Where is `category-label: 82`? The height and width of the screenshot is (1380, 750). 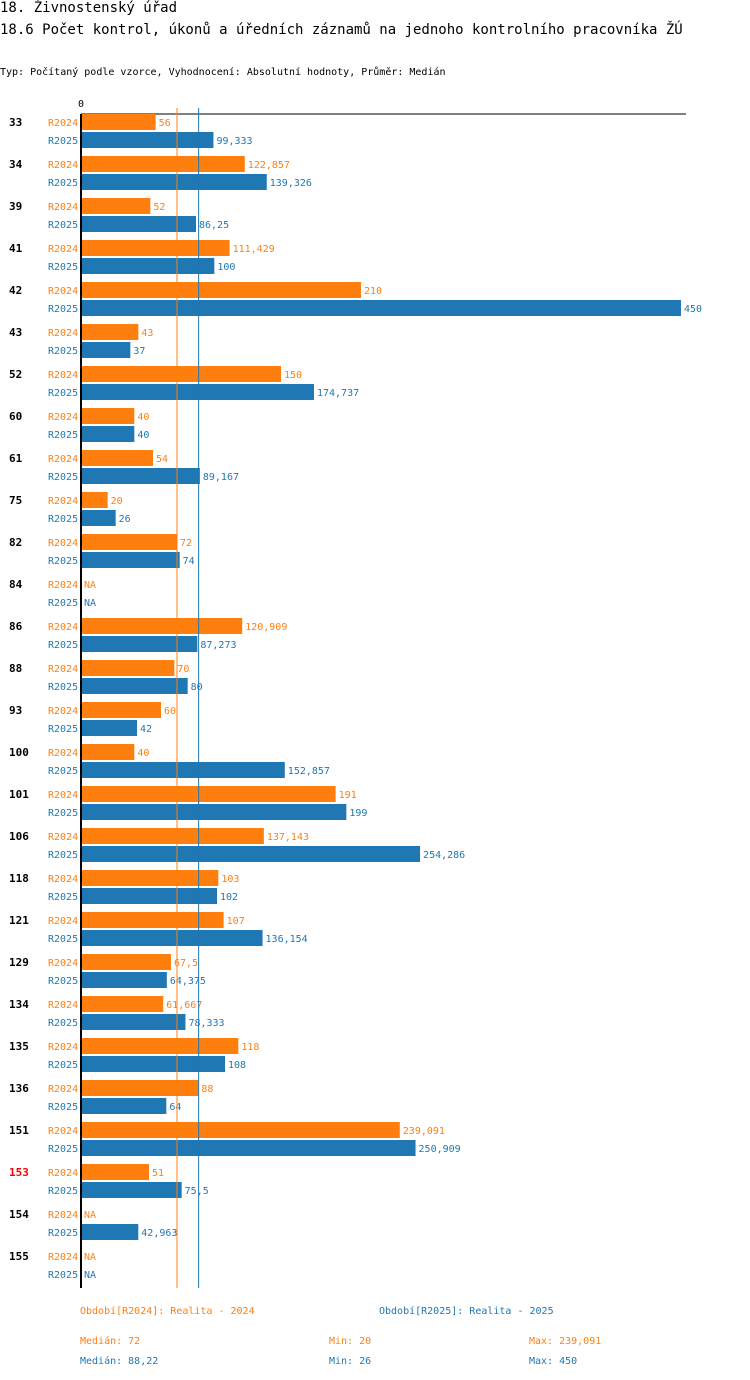 category-label: 82 is located at coordinates (15, 542).